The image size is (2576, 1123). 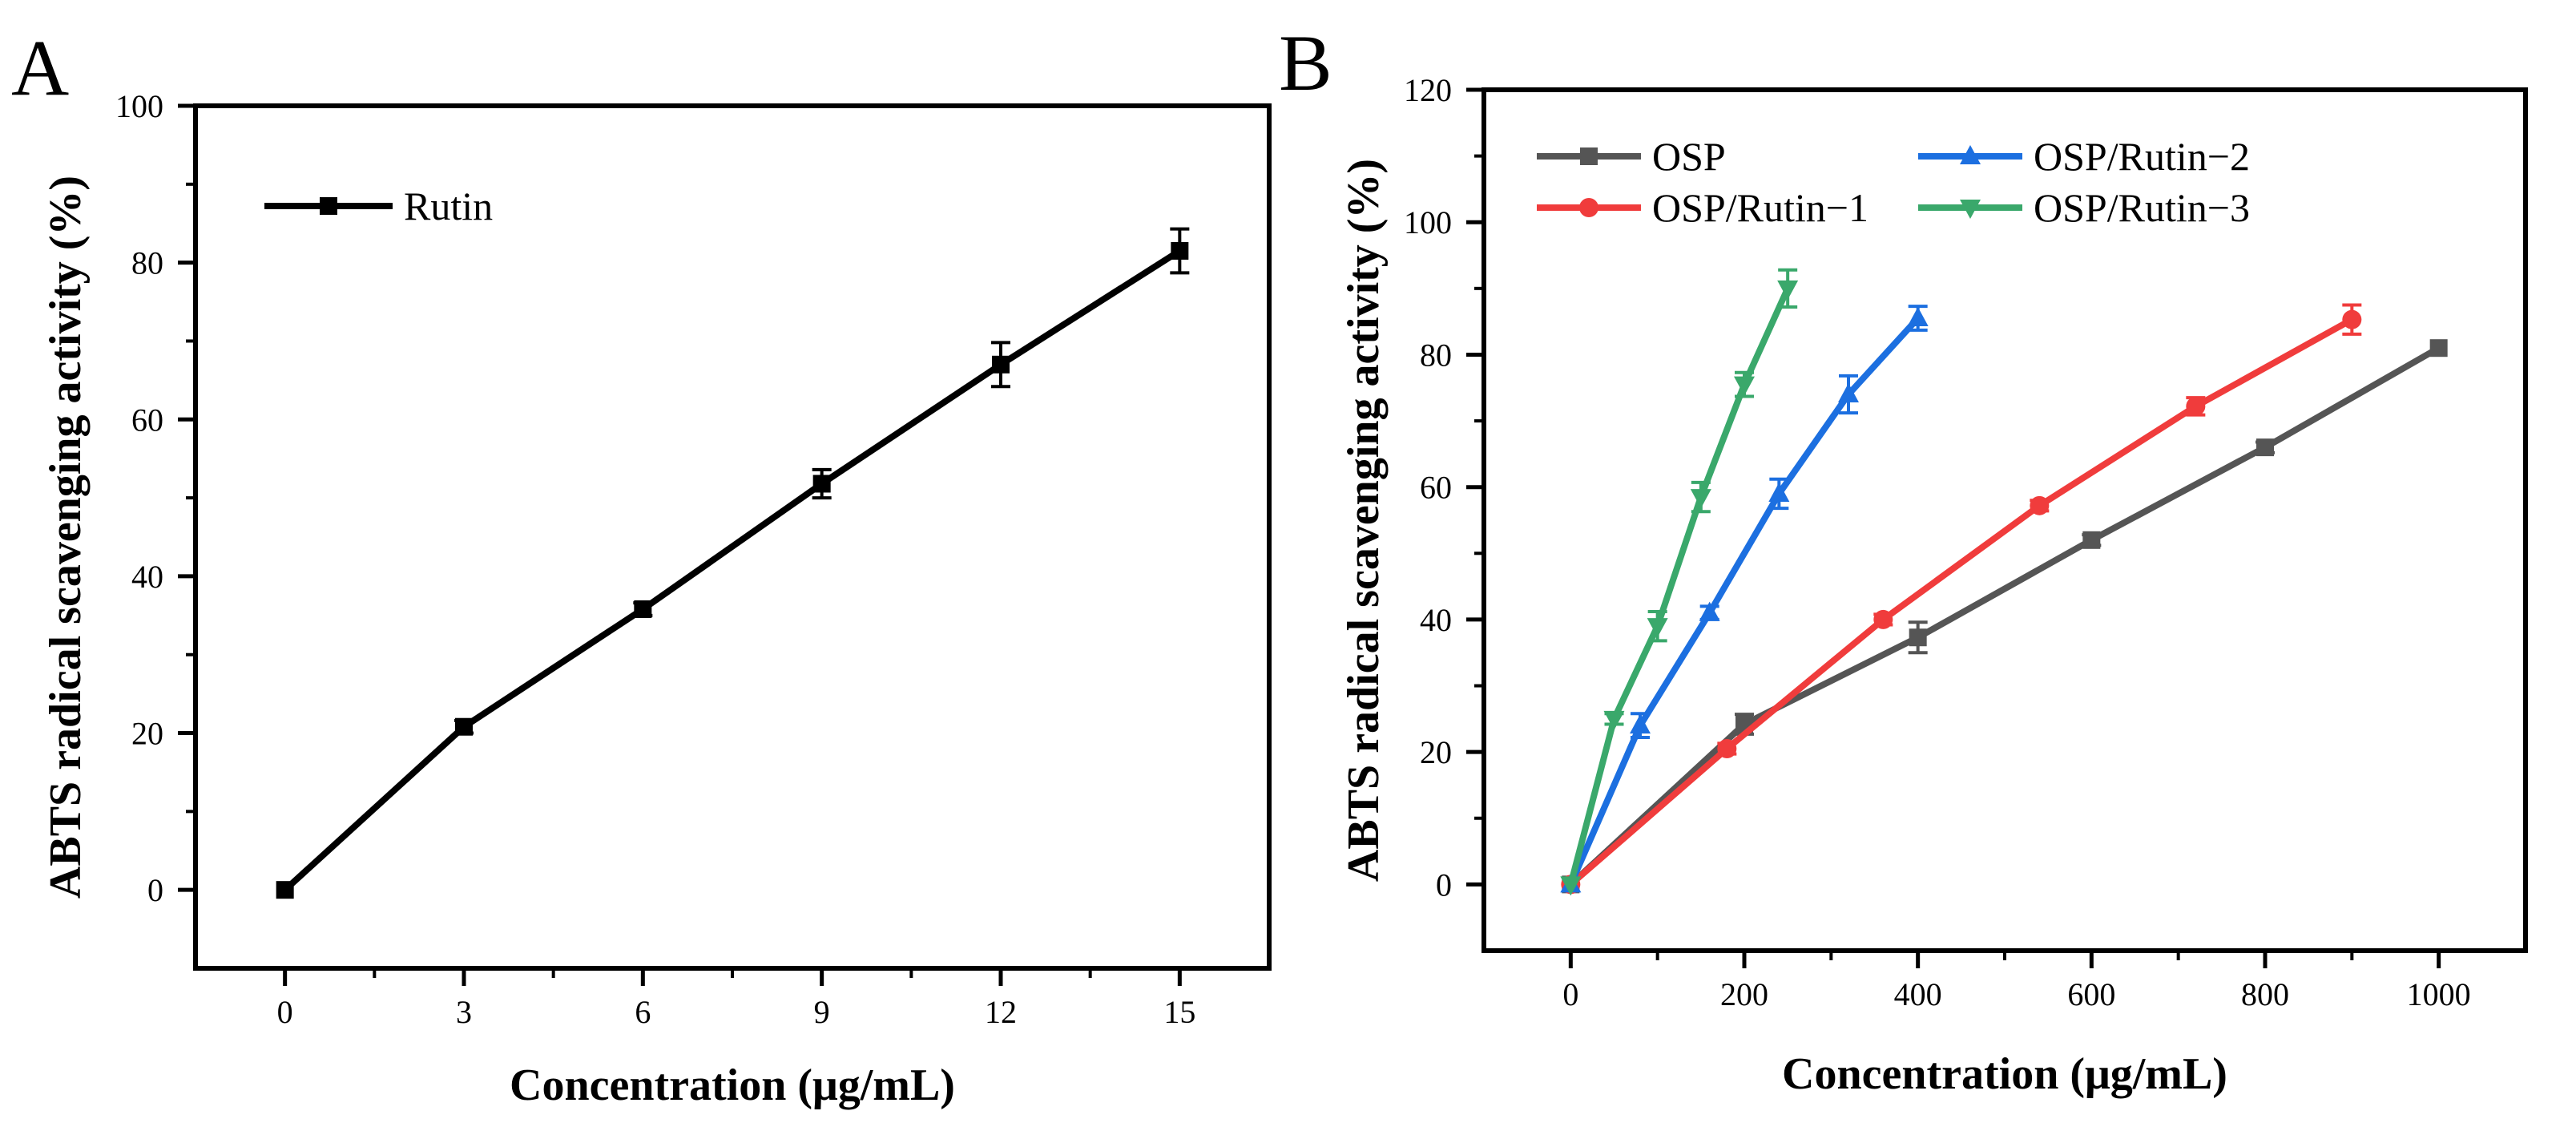 What do you see at coordinates (1001, 1012) in the screenshot?
I see `x-tick-label: 12` at bounding box center [1001, 1012].